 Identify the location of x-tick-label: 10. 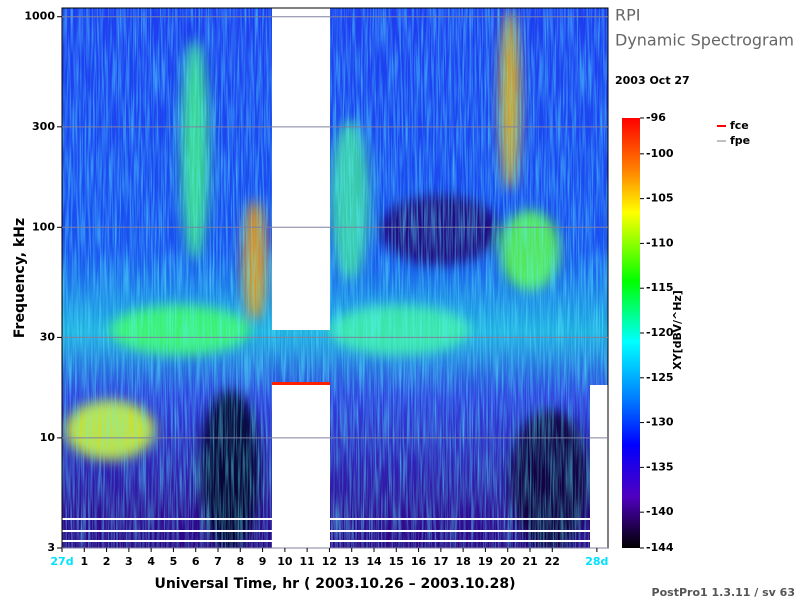
(285, 561).